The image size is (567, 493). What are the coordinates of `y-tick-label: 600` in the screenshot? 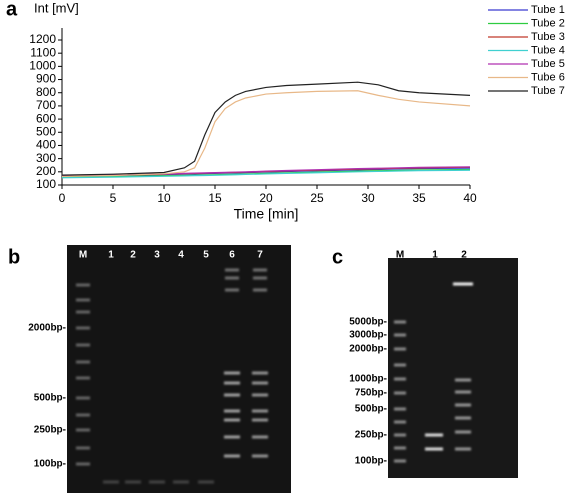 It's located at (46, 118).